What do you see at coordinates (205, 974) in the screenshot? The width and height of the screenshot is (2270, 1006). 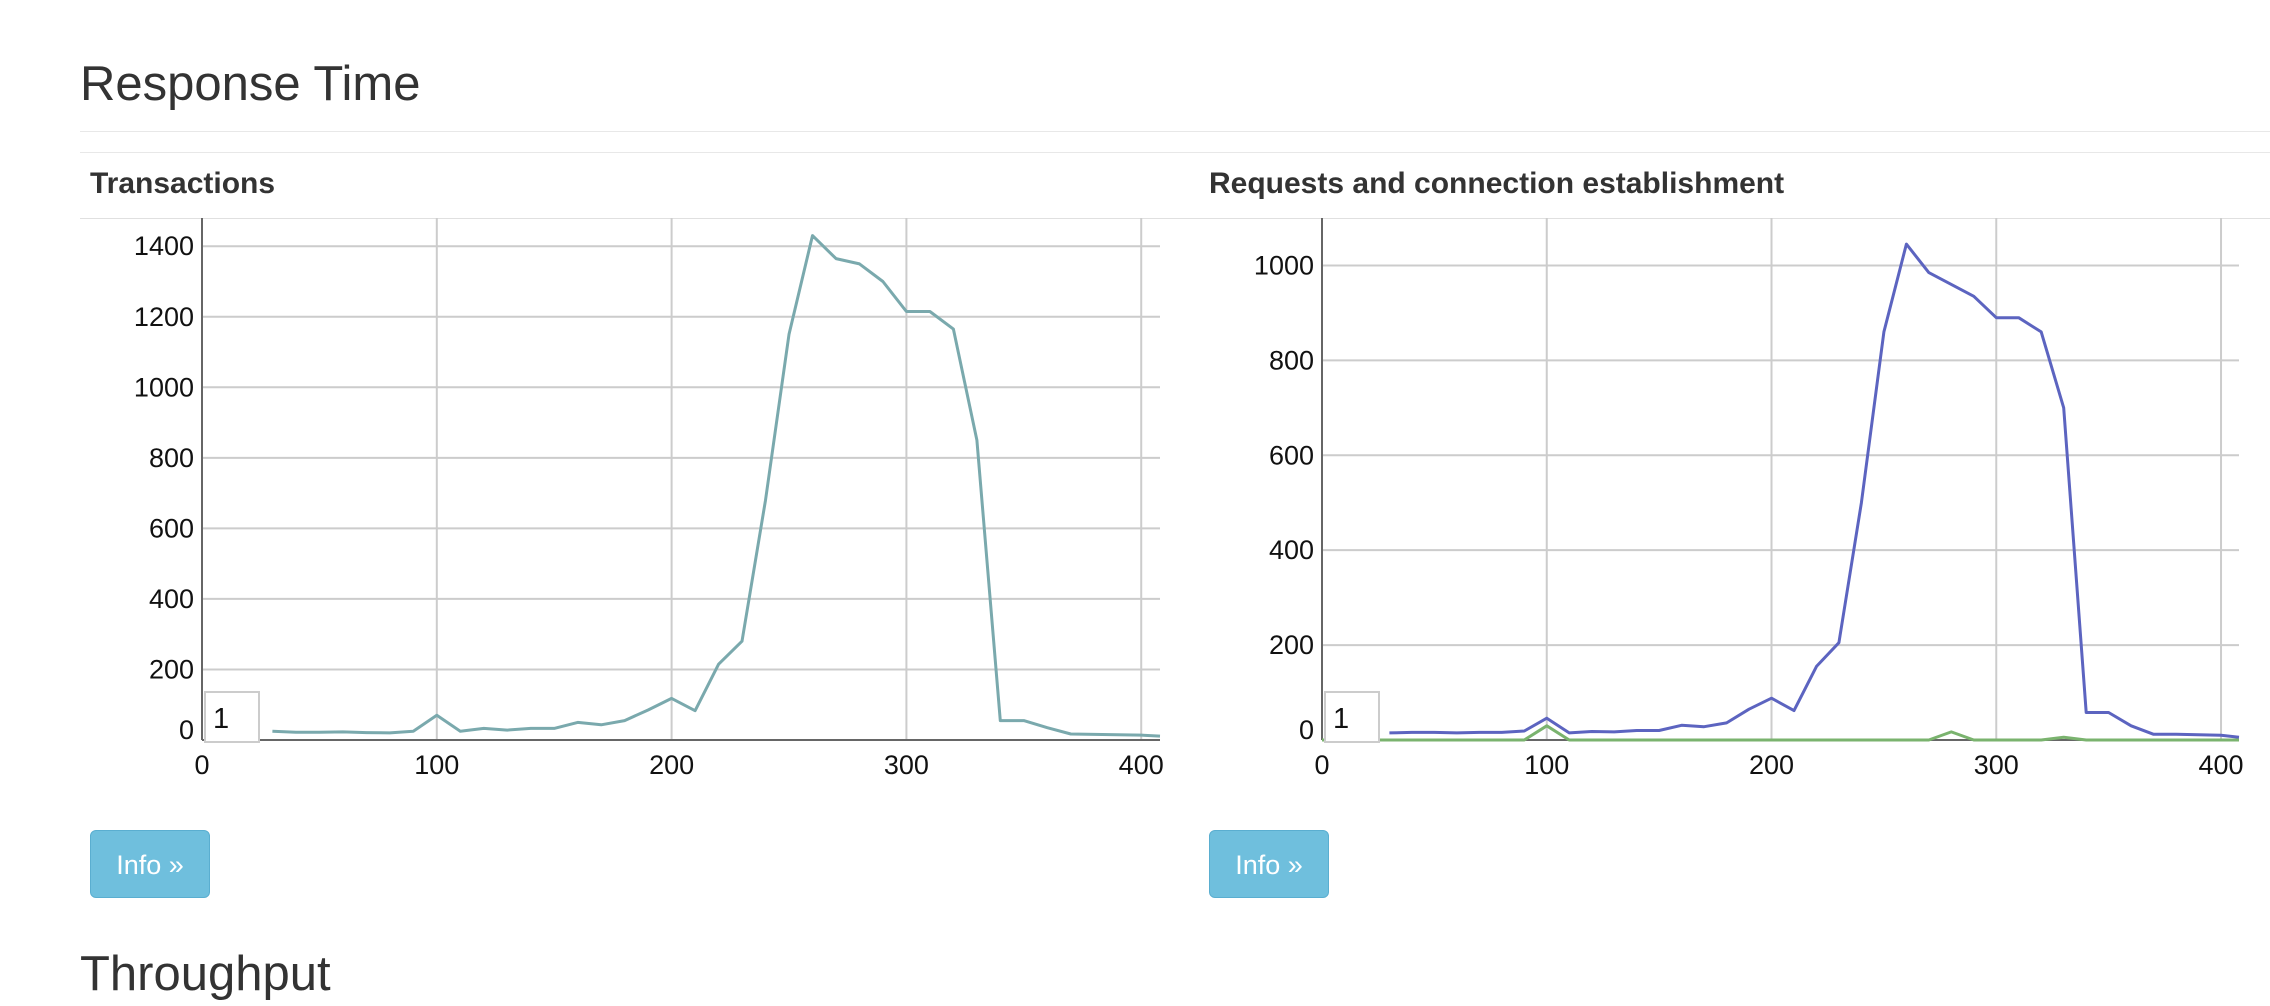 I see `section-title-throughput: Throughput` at bounding box center [205, 974].